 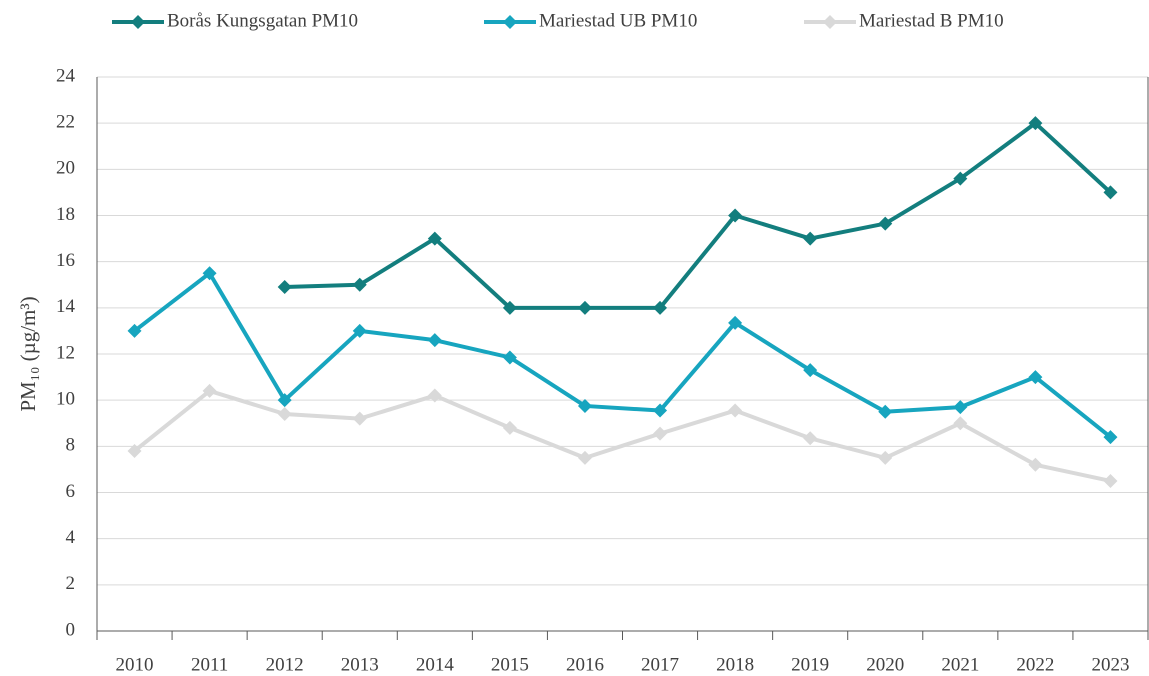 What do you see at coordinates (71, 491) in the screenshot?
I see `y-tick-label: 6` at bounding box center [71, 491].